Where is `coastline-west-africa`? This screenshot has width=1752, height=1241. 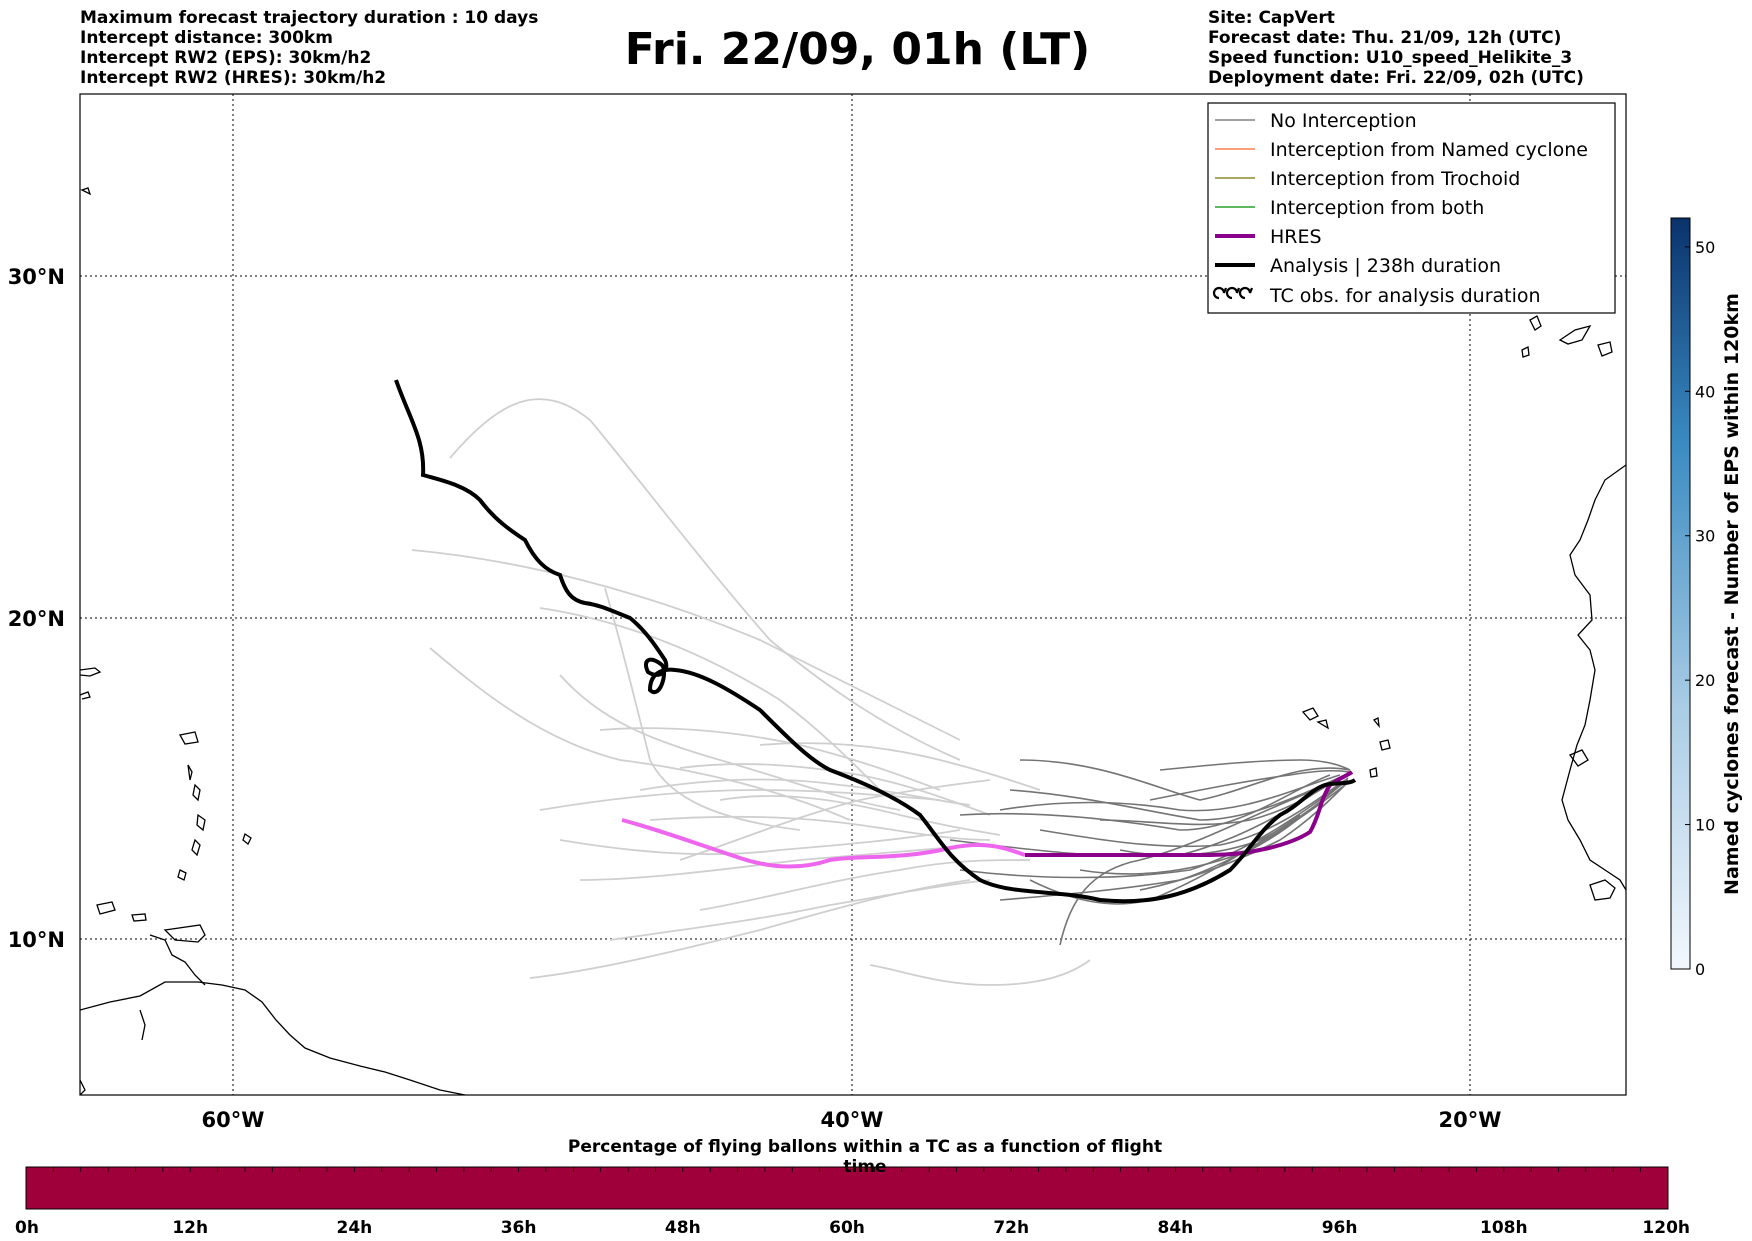
coastline-west-africa is located at coordinates (1593, 677).